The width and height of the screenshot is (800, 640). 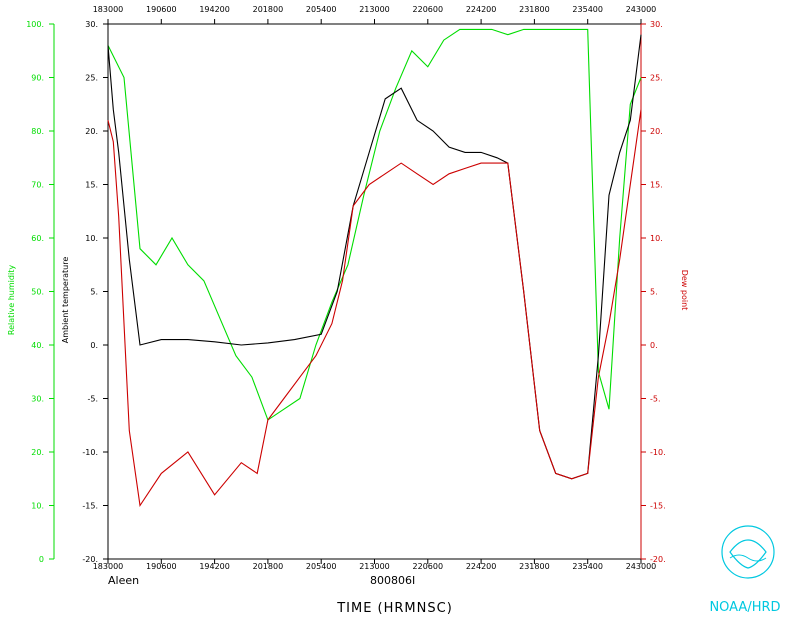 What do you see at coordinates (91, 24) in the screenshot?
I see `ambient_temperature-tick-label: 30.` at bounding box center [91, 24].